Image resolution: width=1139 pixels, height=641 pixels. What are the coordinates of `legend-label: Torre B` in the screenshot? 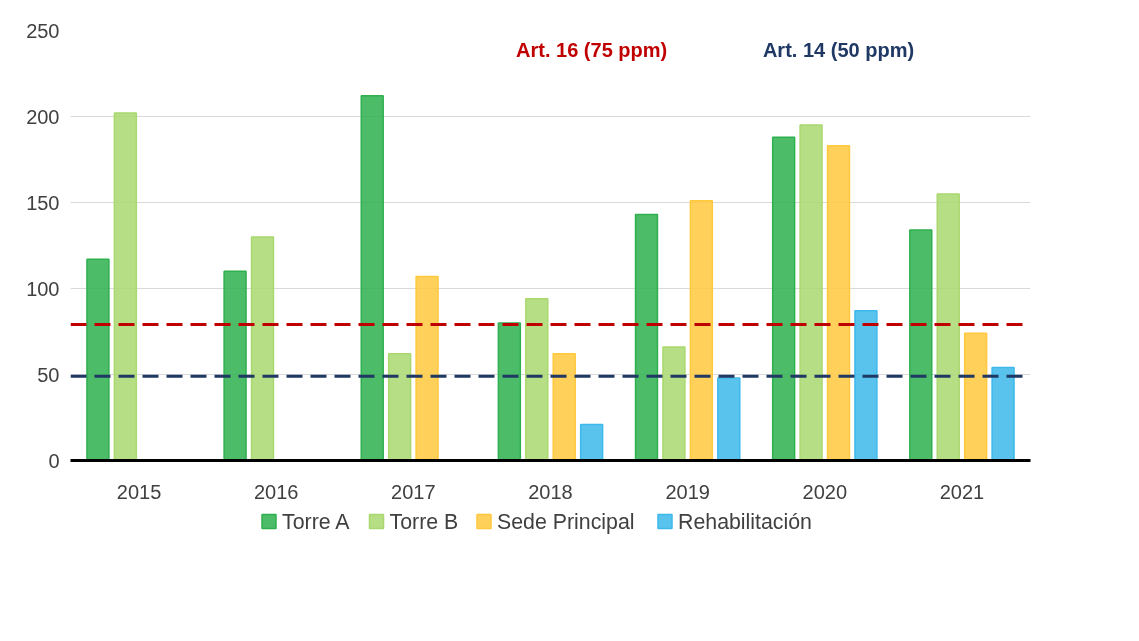 It's located at (424, 521).